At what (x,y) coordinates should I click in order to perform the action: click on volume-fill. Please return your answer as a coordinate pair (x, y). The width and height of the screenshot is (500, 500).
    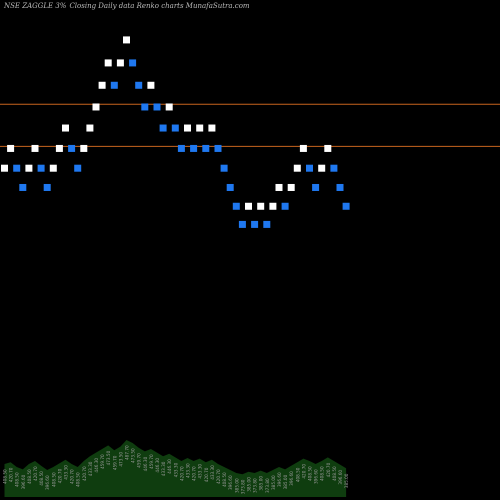
    Looking at the image, I should click on (175, 468).